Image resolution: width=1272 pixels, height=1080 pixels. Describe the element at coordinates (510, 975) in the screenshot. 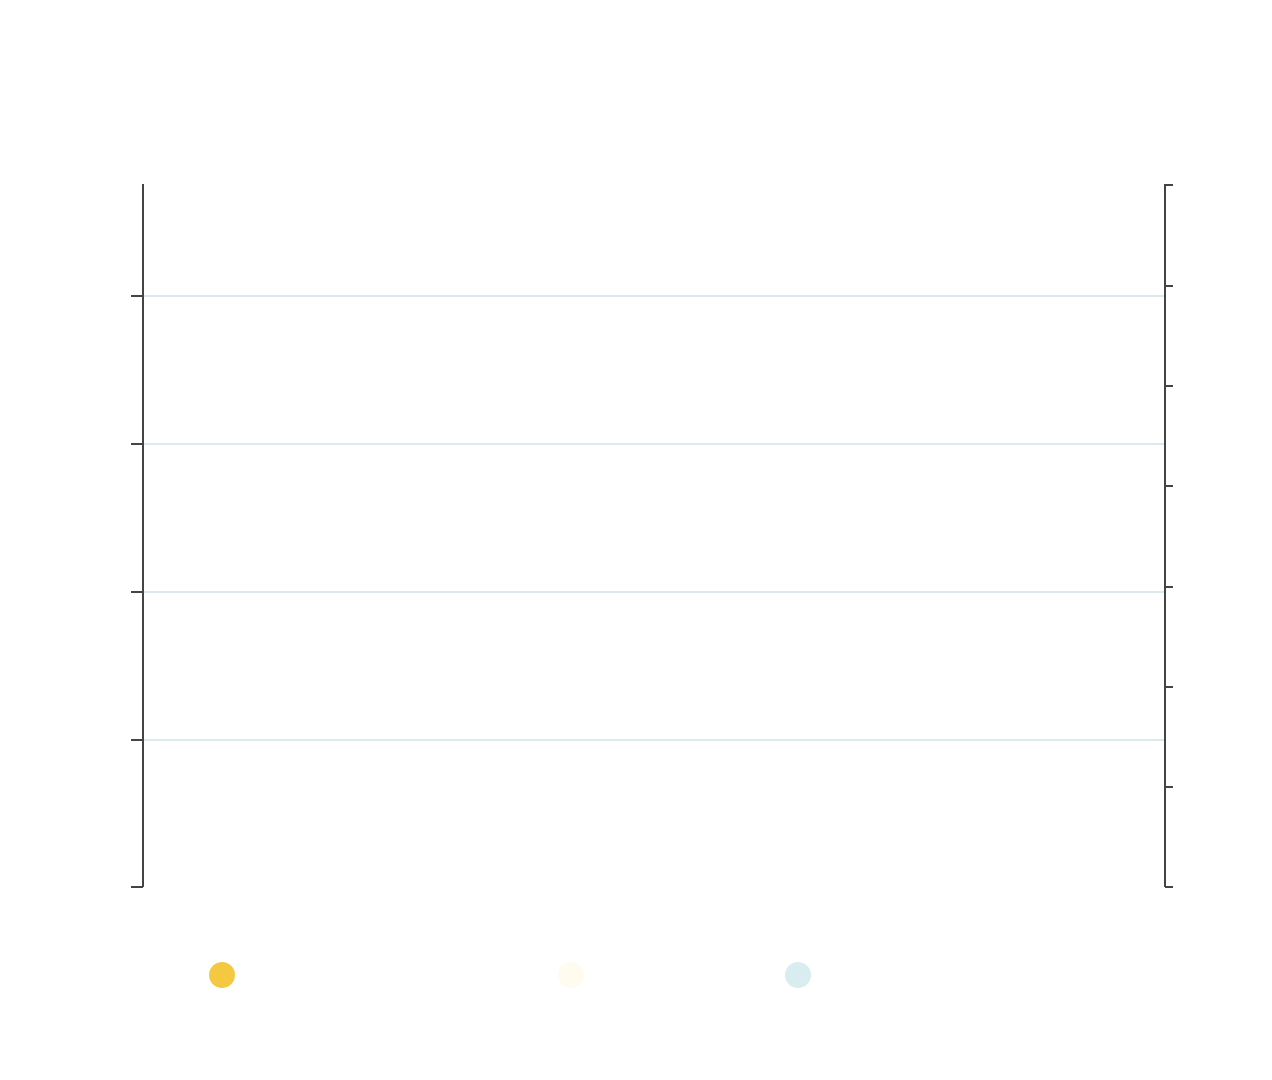

I see `legend` at that location.